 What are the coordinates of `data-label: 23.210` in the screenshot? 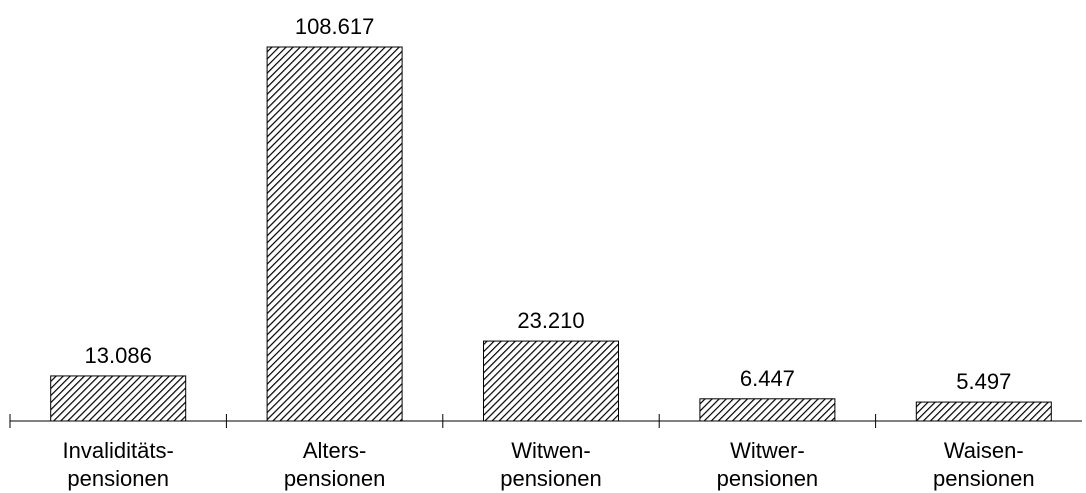 It's located at (550, 320).